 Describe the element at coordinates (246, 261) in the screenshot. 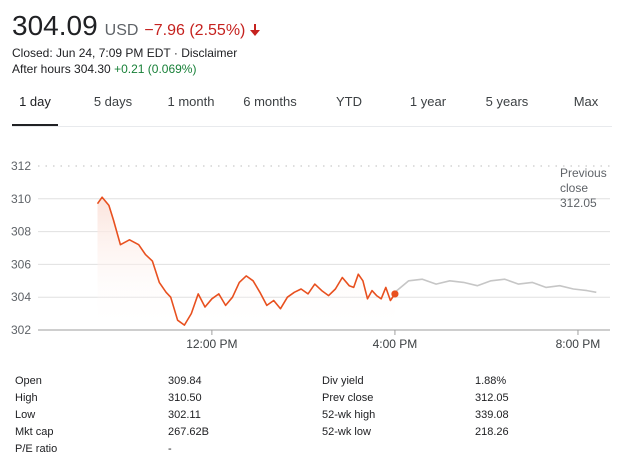

I see `price-line-regular` at that location.